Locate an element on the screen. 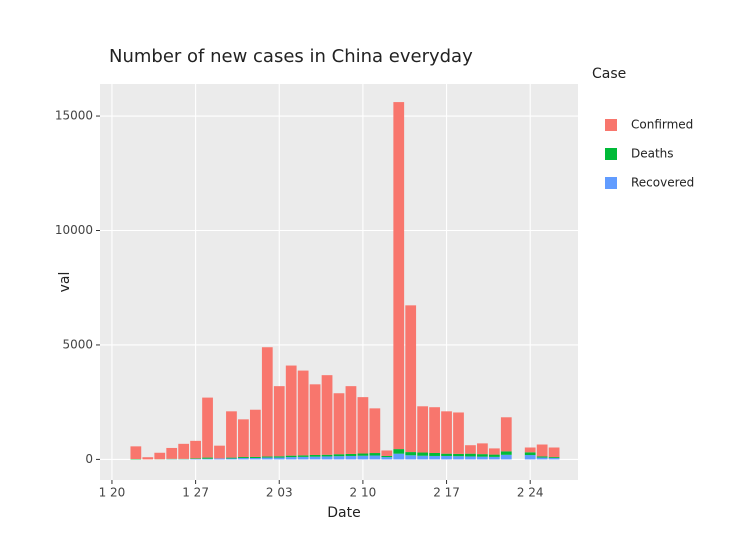  x-tick-label: 2 03 is located at coordinates (279, 493).